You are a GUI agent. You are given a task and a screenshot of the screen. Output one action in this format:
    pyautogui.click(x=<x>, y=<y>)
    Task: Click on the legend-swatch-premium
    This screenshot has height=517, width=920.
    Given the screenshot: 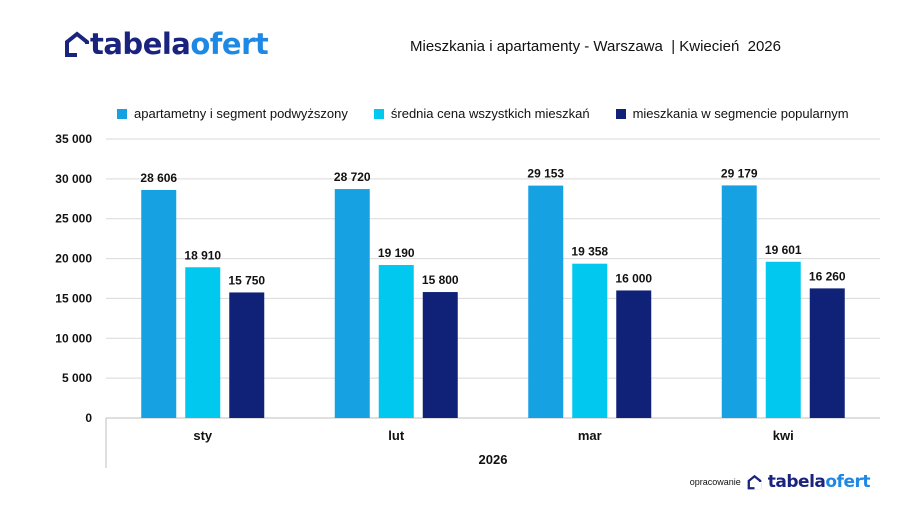 What is the action you would take?
    pyautogui.click(x=122, y=113)
    